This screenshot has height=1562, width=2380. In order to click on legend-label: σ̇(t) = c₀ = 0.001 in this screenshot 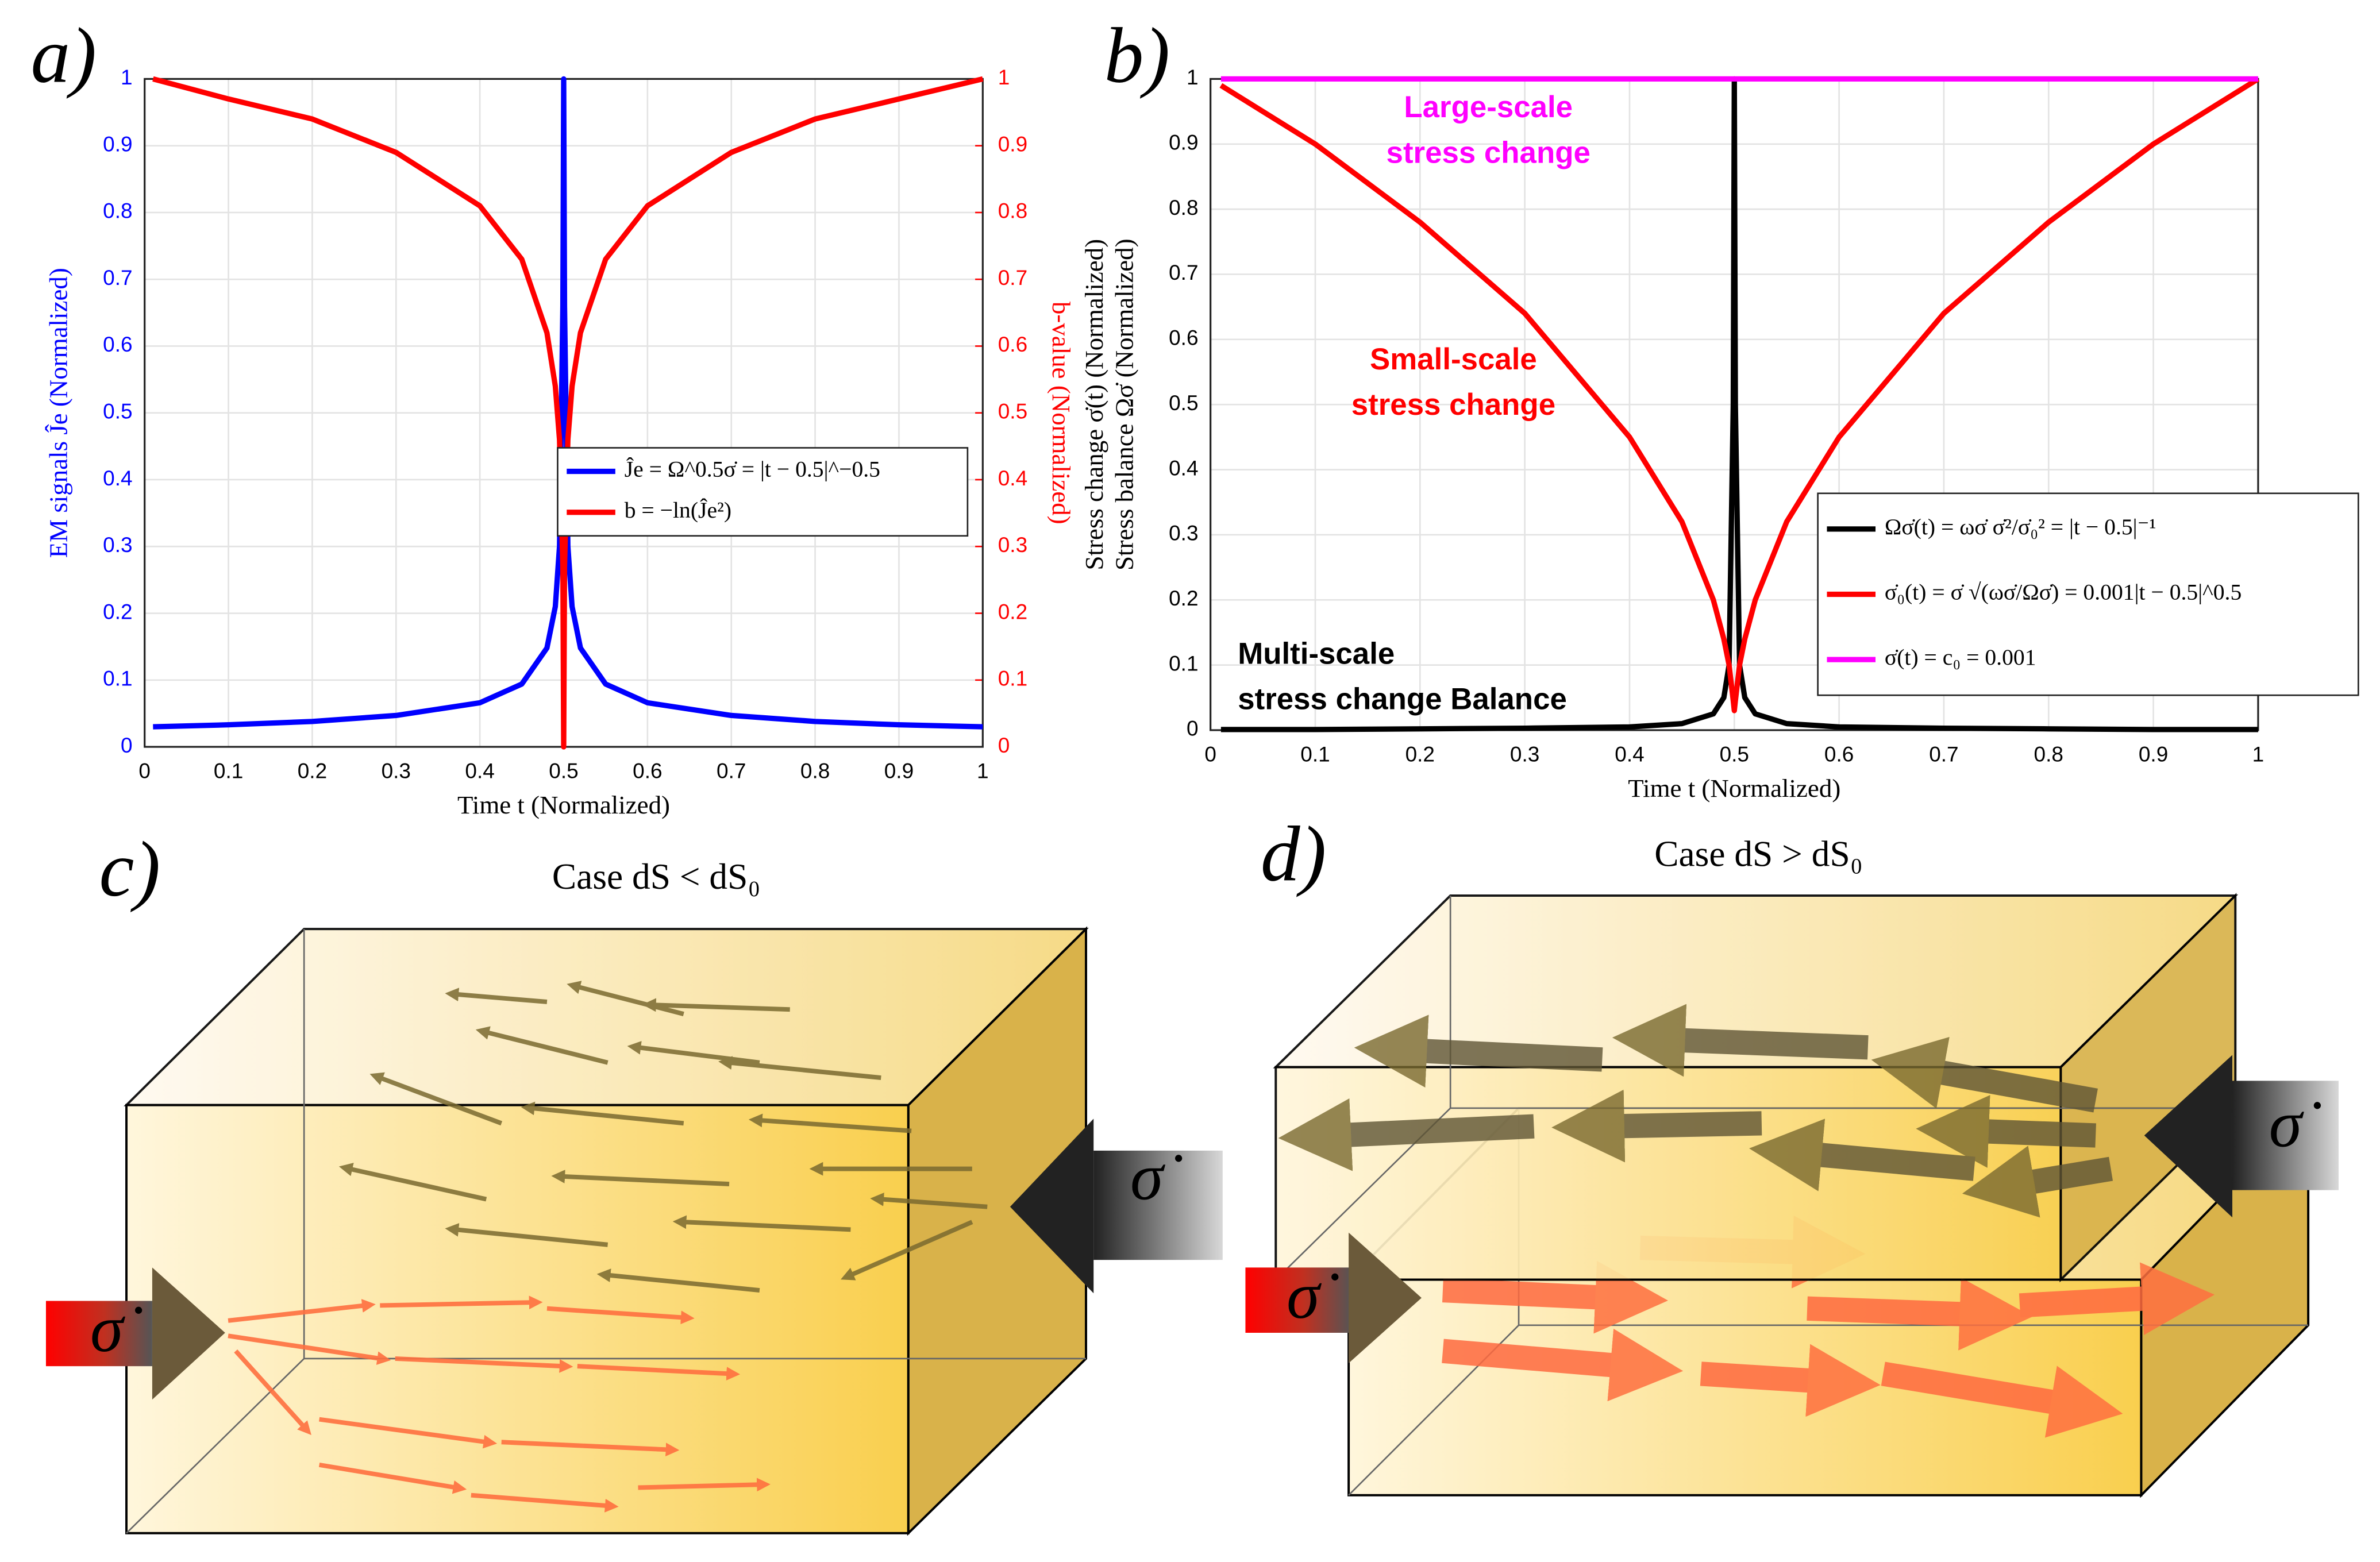, I will do `click(1960, 658)`.